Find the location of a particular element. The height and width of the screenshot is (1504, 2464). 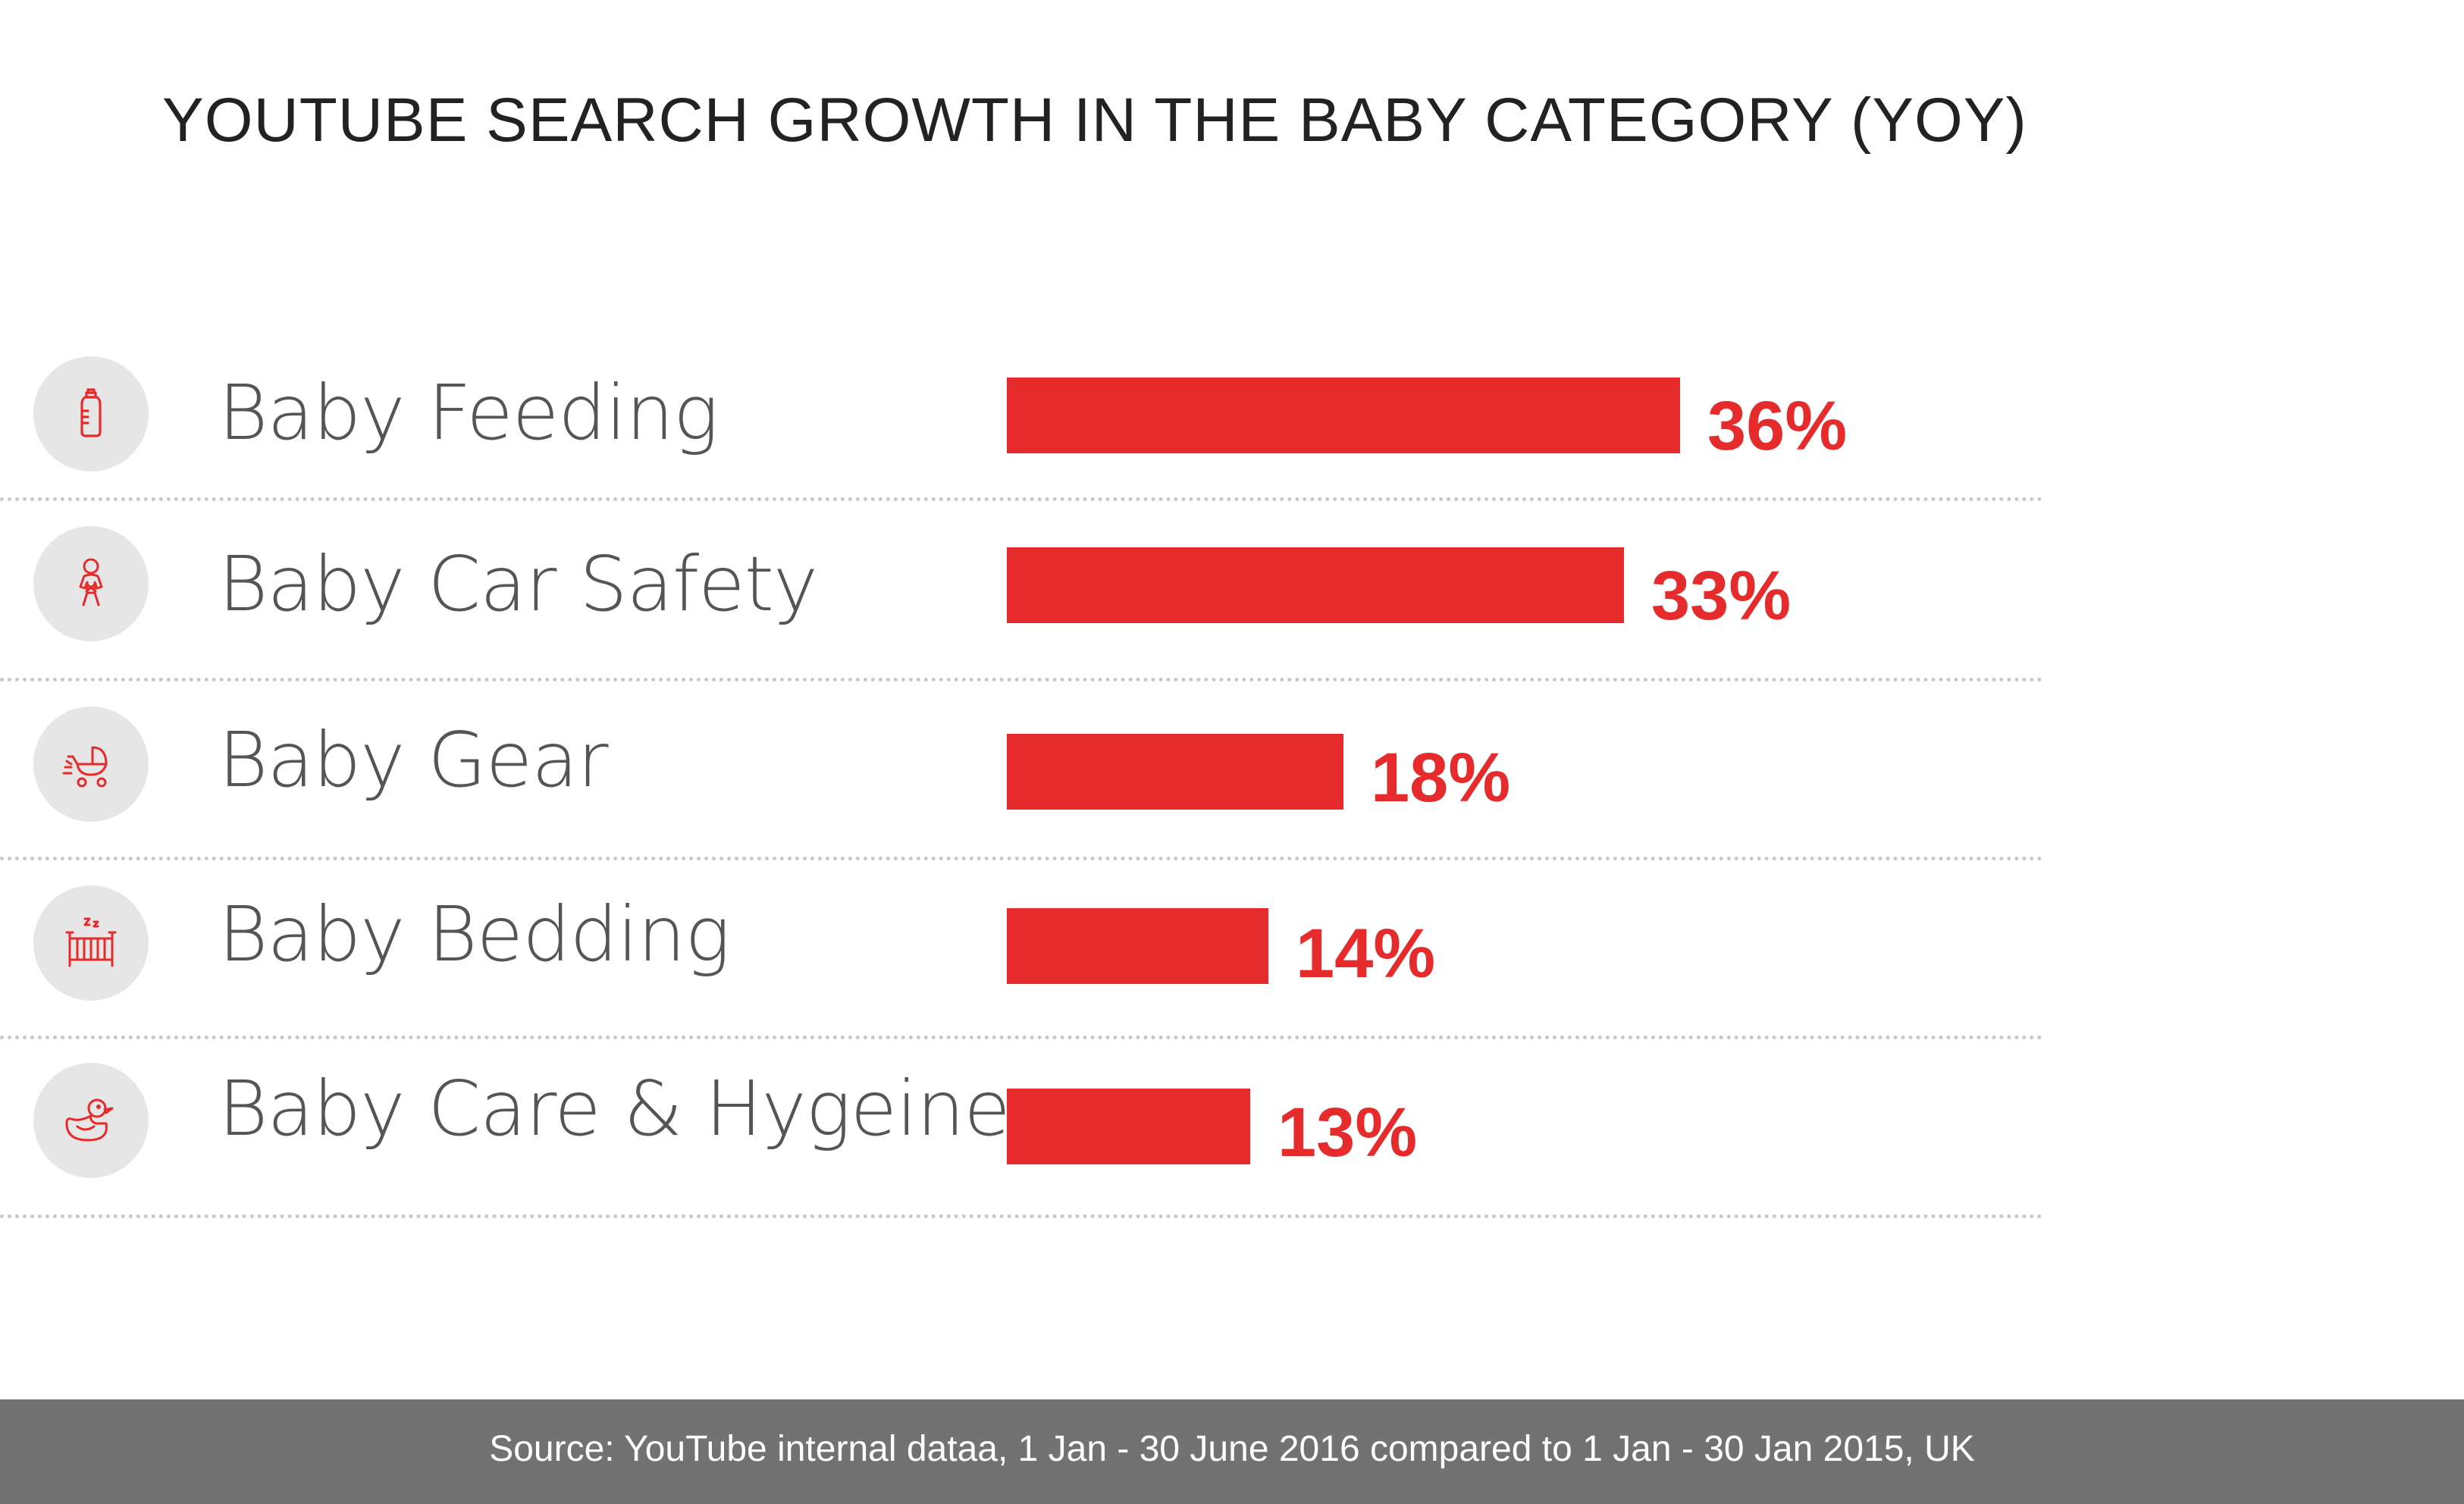

value-label-baby-car-safety: 33% is located at coordinates (1722, 595).